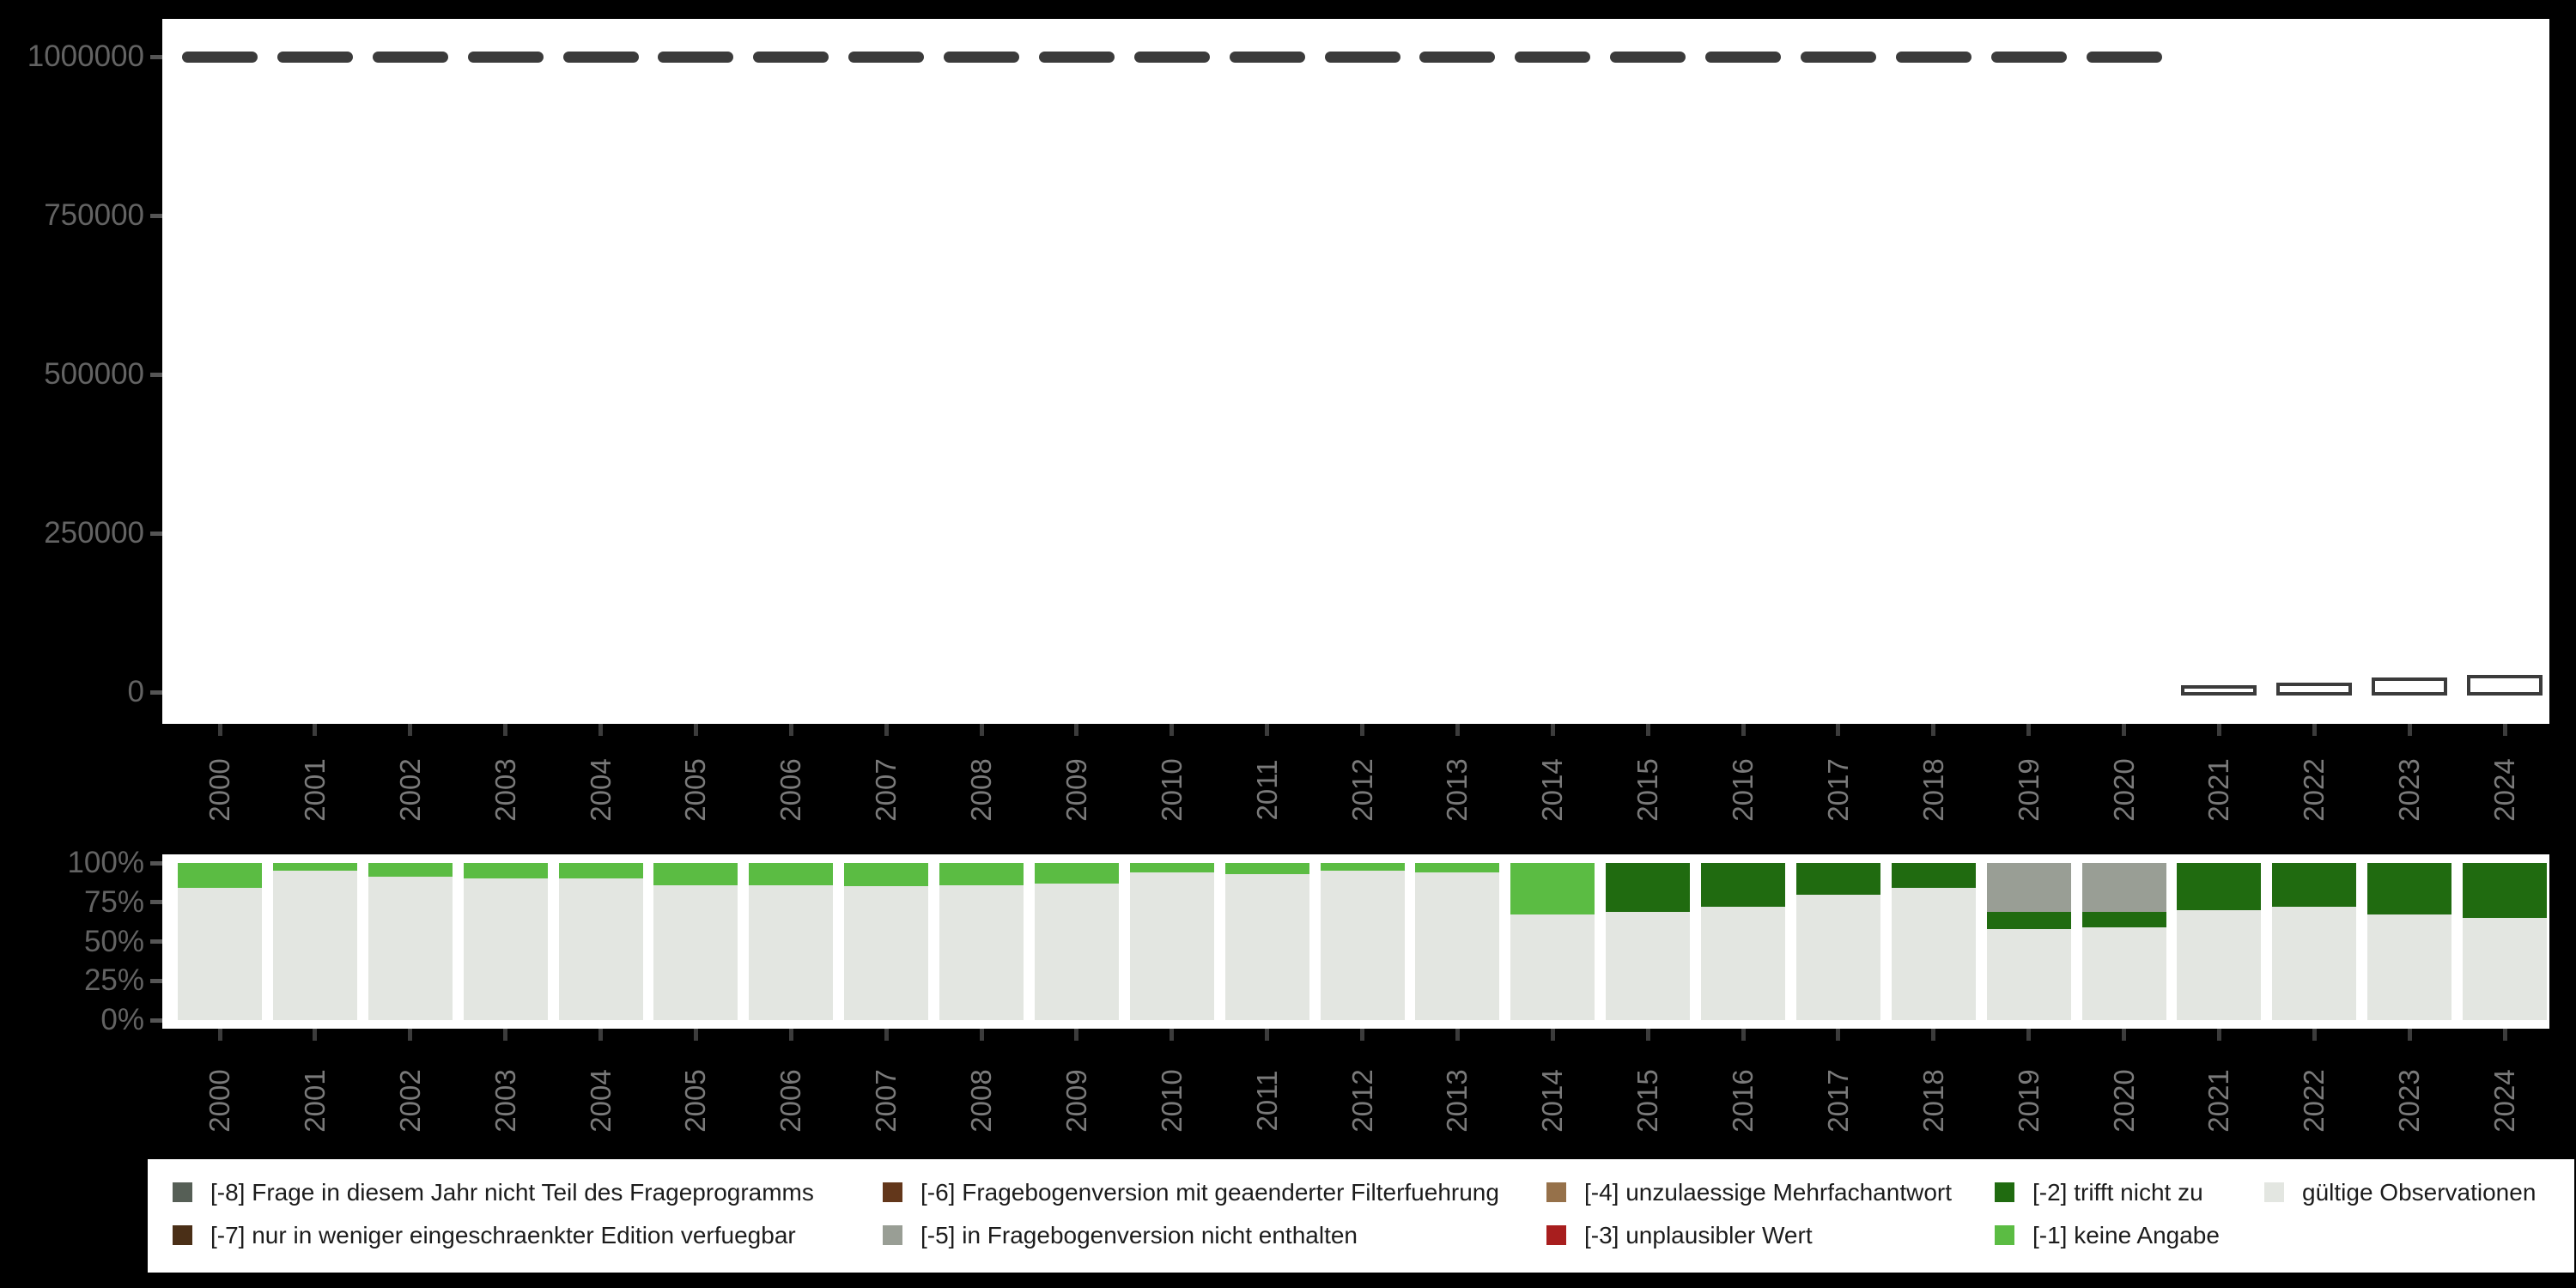 The image size is (2576, 1288). What do you see at coordinates (219, 1101) in the screenshot?
I see `percent-year-label: 2000` at bounding box center [219, 1101].